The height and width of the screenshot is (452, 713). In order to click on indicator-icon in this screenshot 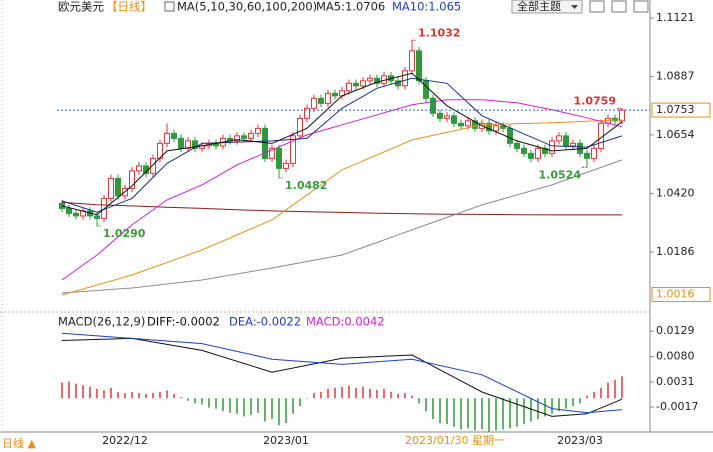, I will do `click(169, 6)`.